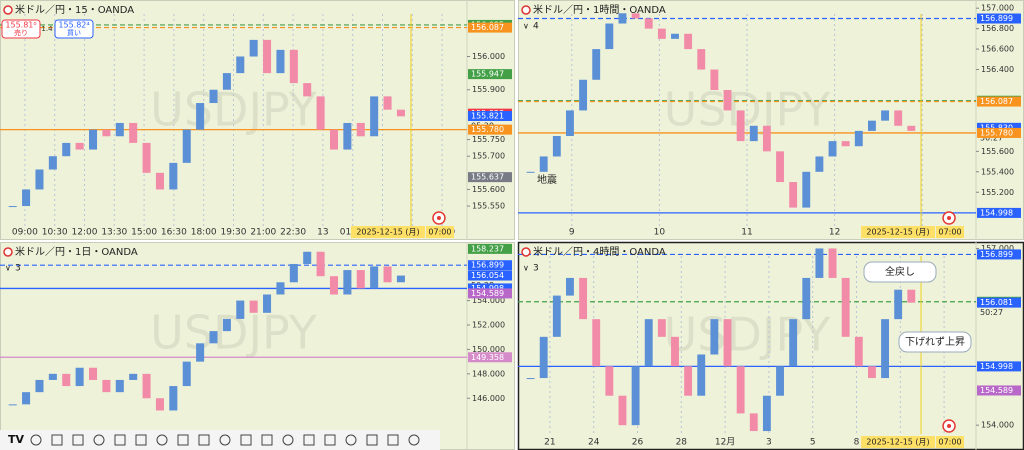  What do you see at coordinates (16, 439) in the screenshot?
I see `logo: TV` at bounding box center [16, 439].